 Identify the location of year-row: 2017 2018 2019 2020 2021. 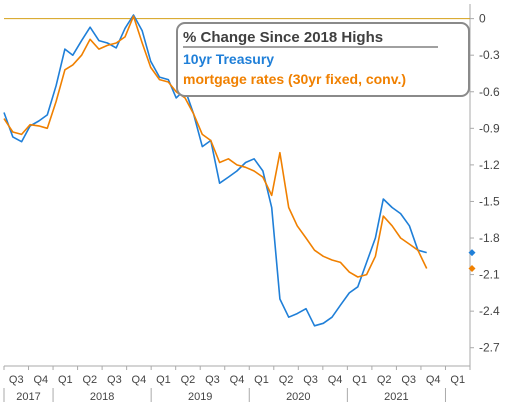
(224, 395).